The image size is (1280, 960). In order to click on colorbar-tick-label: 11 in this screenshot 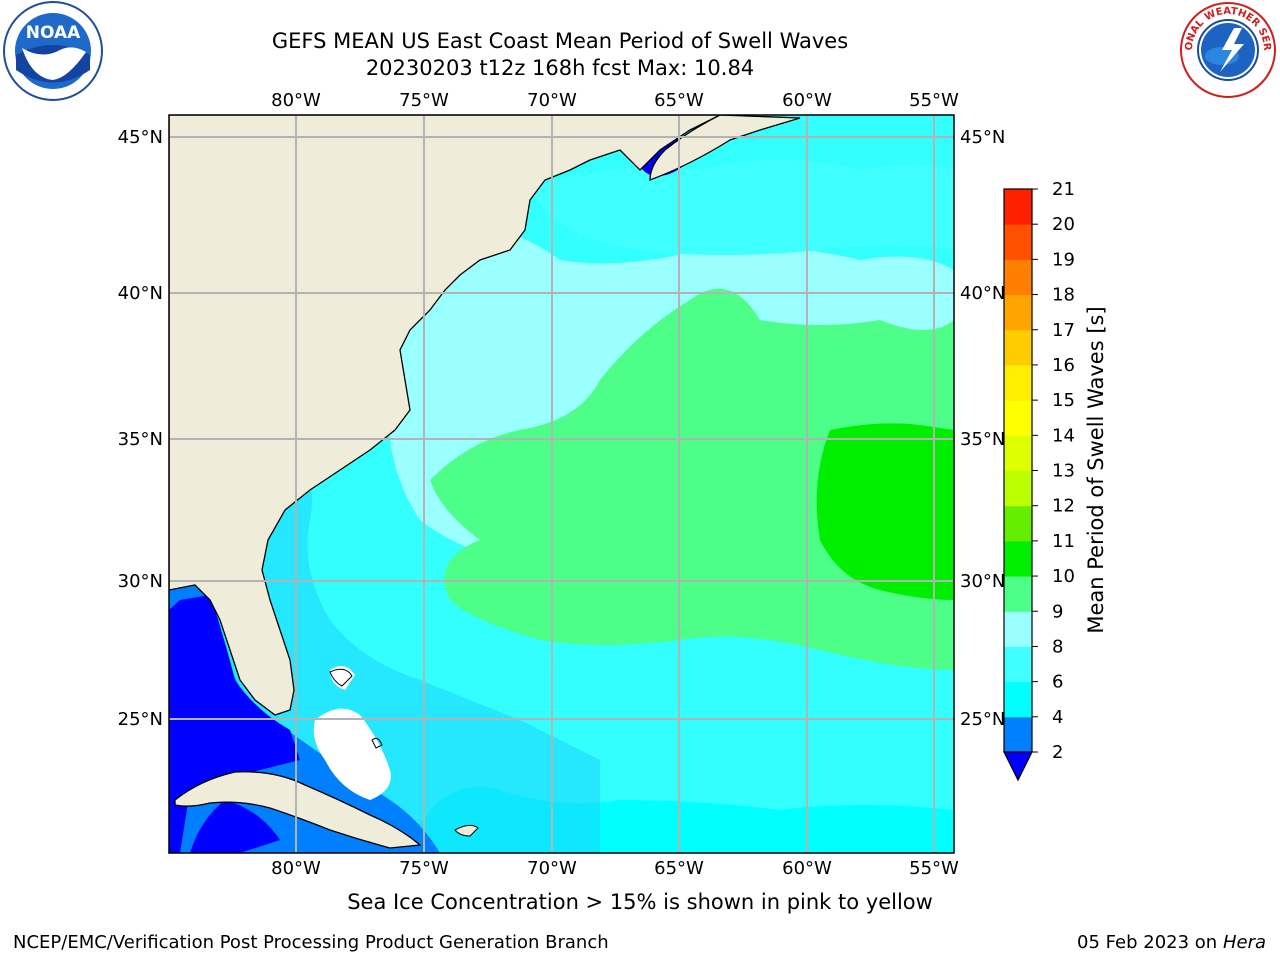, I will do `click(1063, 541)`.